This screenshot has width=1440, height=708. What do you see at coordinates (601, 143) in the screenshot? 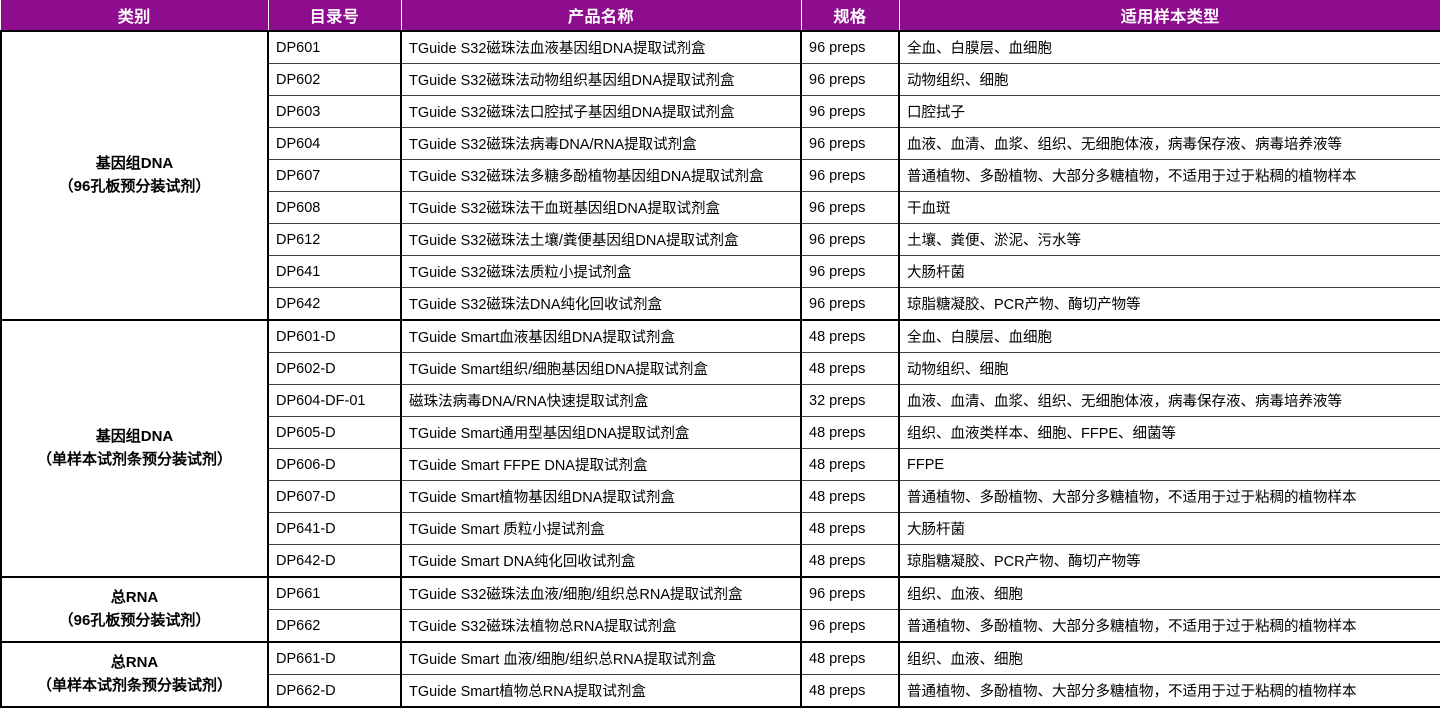
I see `product-name-cell: TGuide S32磁珠法病毒DNA/RNA提取试剂盒` at bounding box center [601, 143].